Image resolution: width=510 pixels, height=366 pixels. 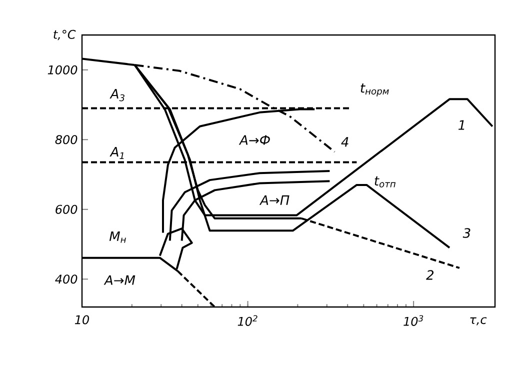 I want to click on y-tick-label: 800, so click(x=66, y=139).